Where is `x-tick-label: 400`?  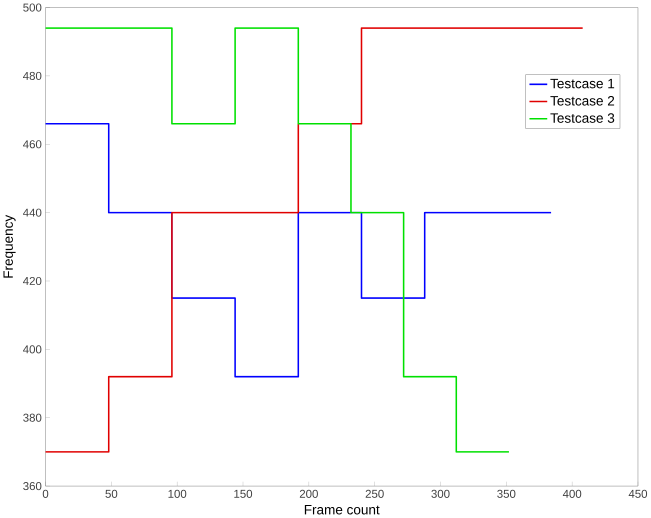 x-tick-label: 400 is located at coordinates (572, 494).